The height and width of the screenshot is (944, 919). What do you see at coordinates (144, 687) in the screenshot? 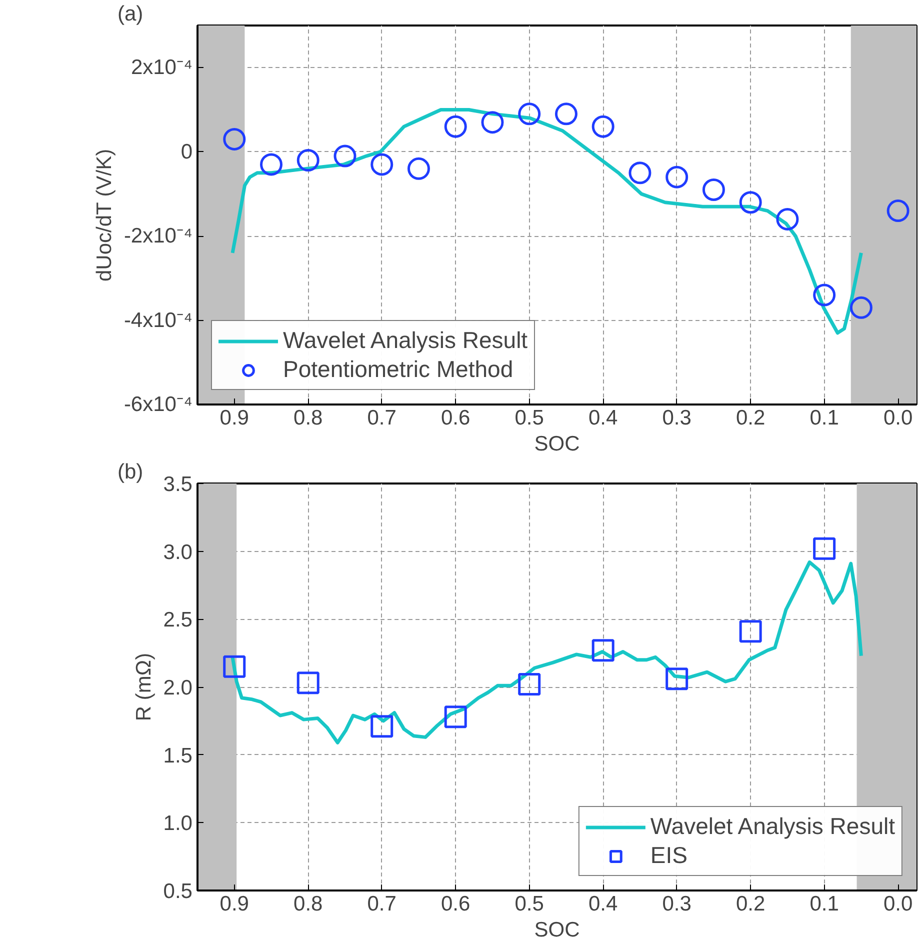
I see `y-axis-title: R (mΩ)` at bounding box center [144, 687].